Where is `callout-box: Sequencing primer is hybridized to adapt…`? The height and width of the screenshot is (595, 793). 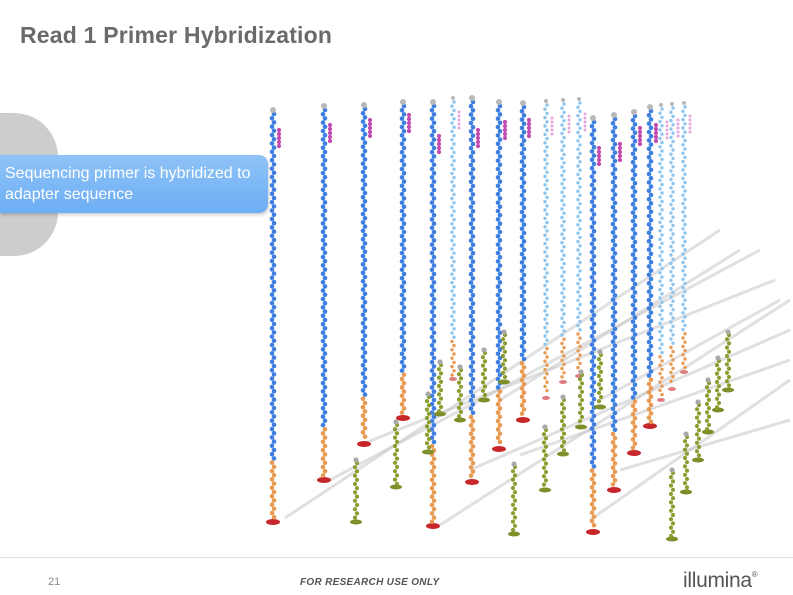 callout-box: Sequencing primer is hybridized to adapt… is located at coordinates (134, 184).